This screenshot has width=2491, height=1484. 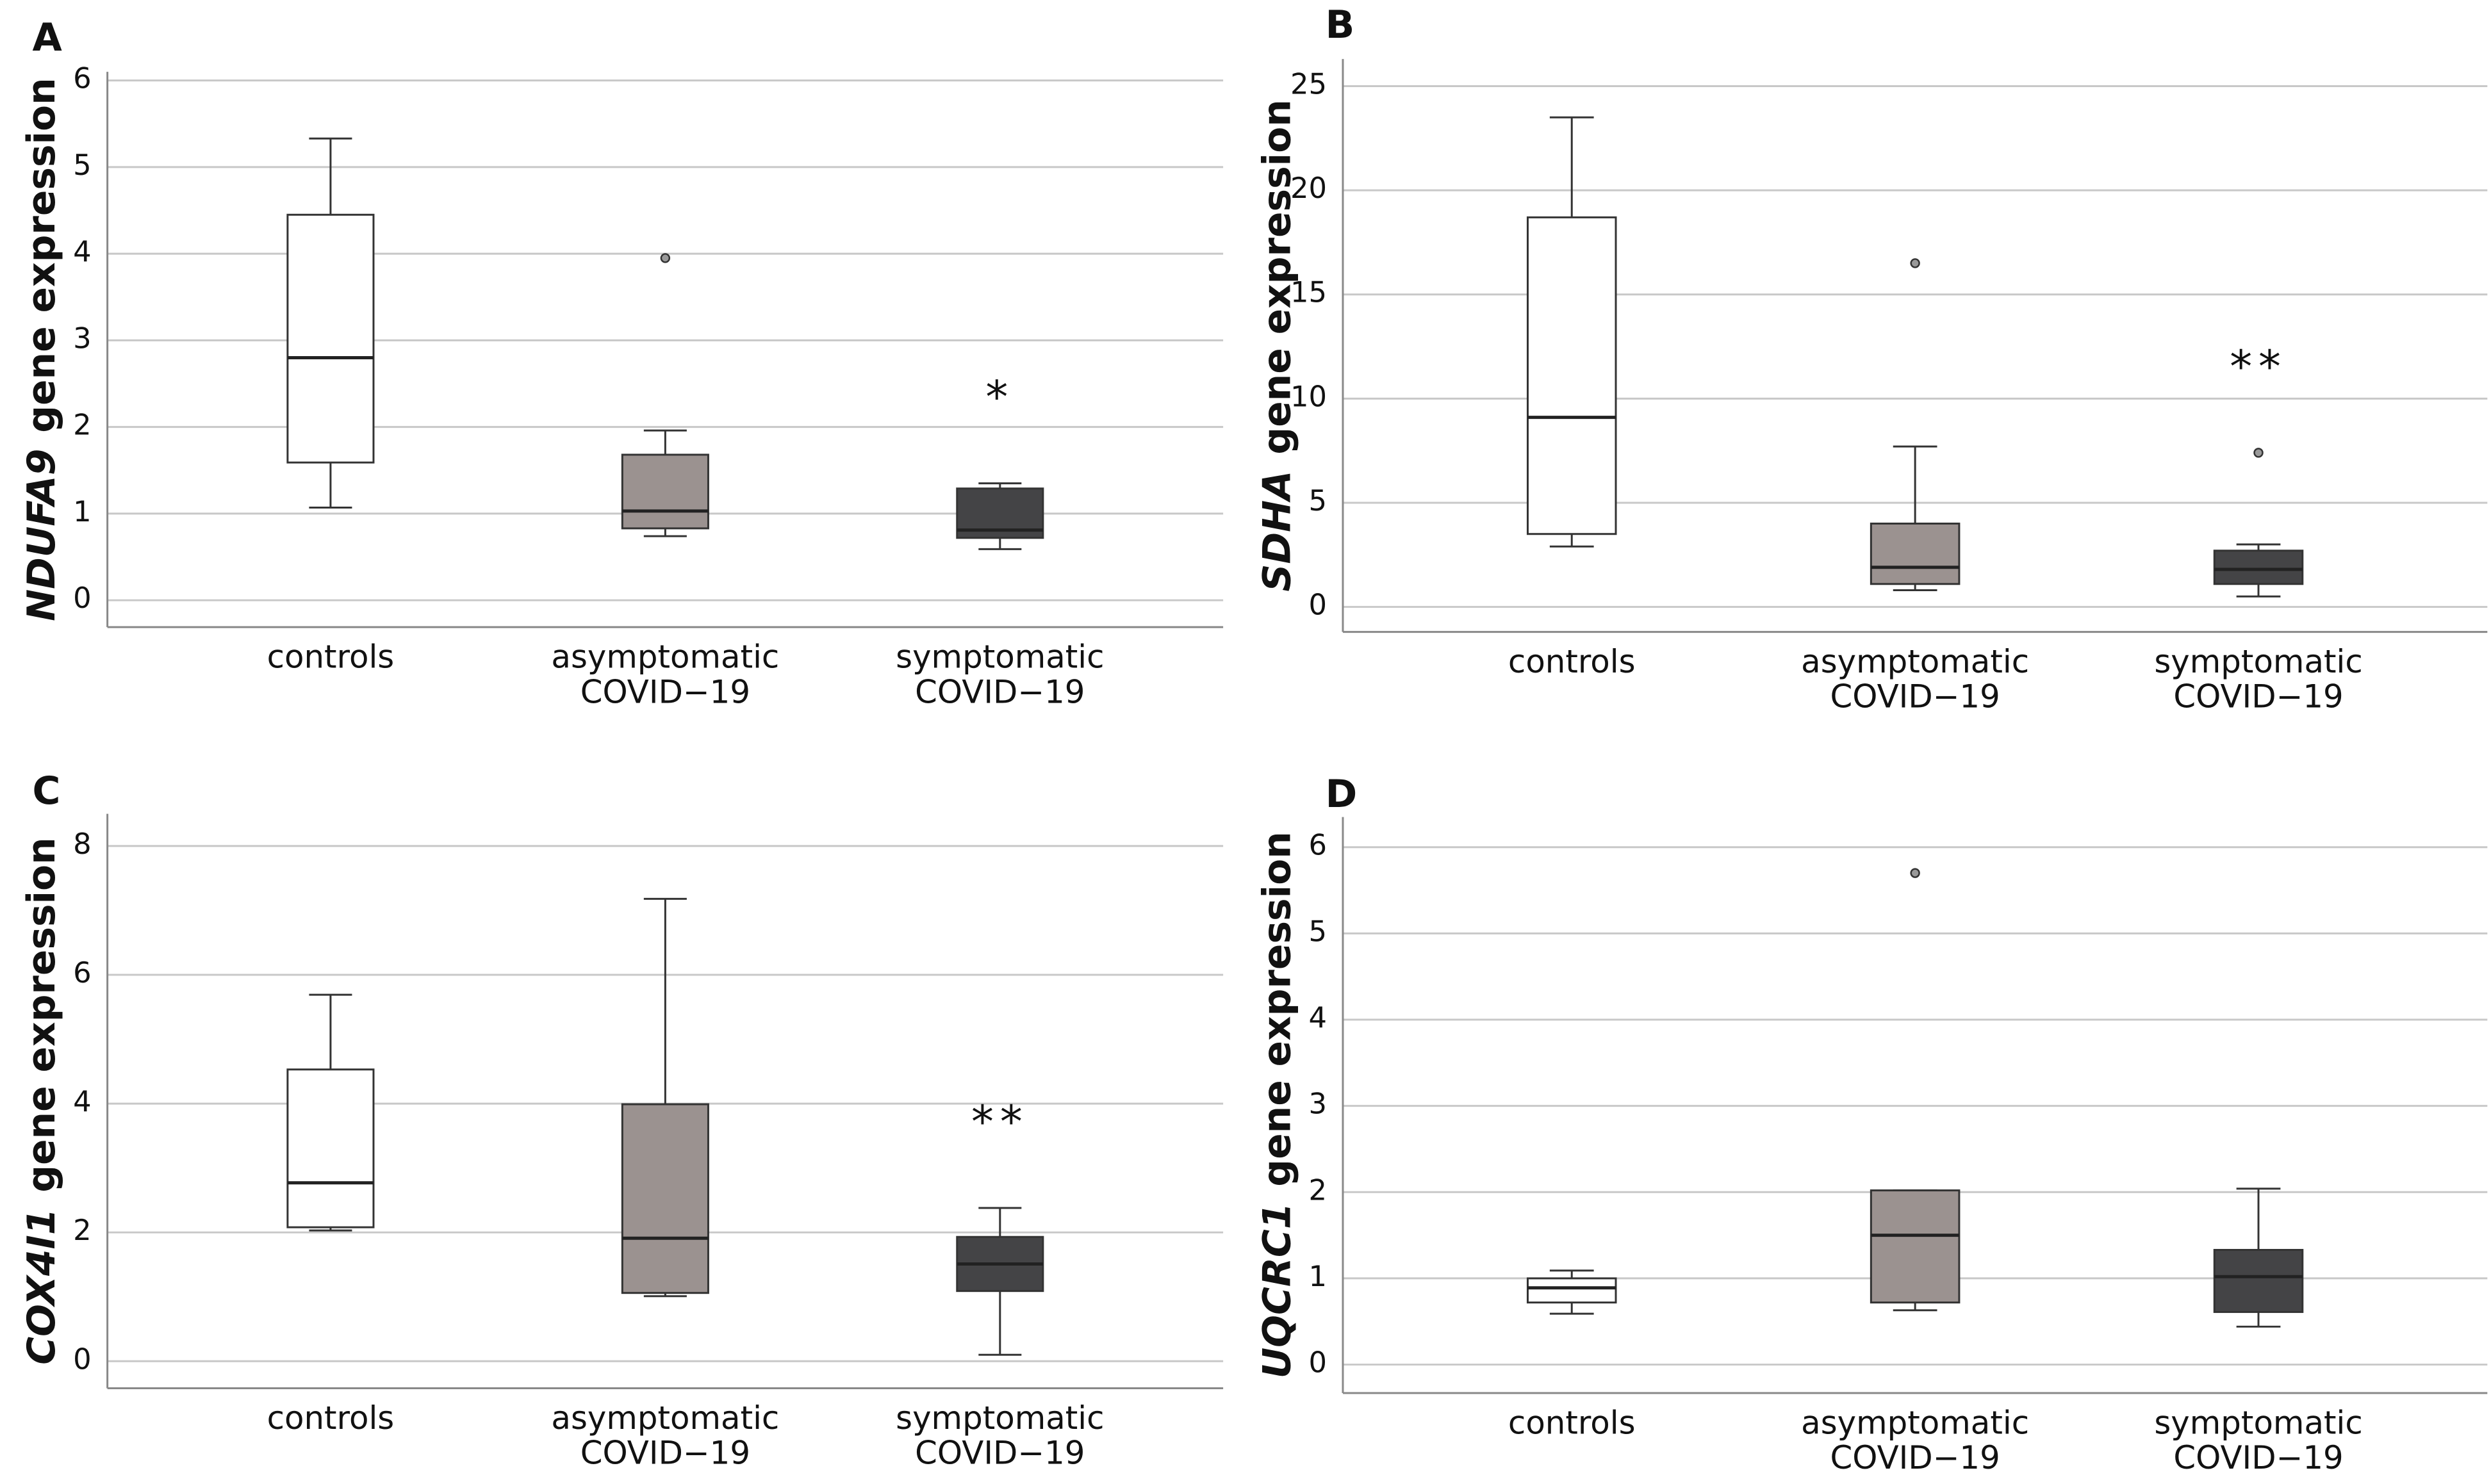 What do you see at coordinates (82, 844) in the screenshot?
I see `y-tick-label: 8` at bounding box center [82, 844].